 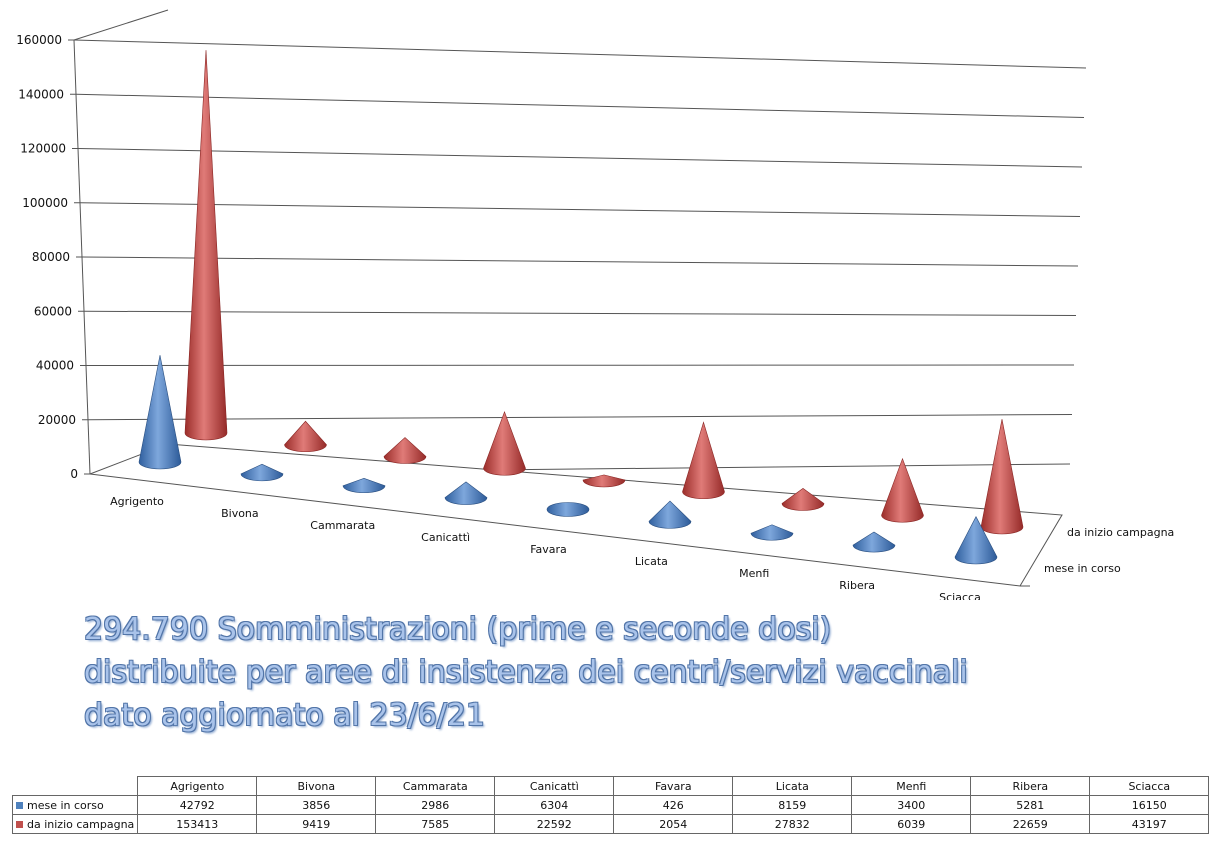 I want to click on table-col-header: Agrigento, so click(x=197, y=786).